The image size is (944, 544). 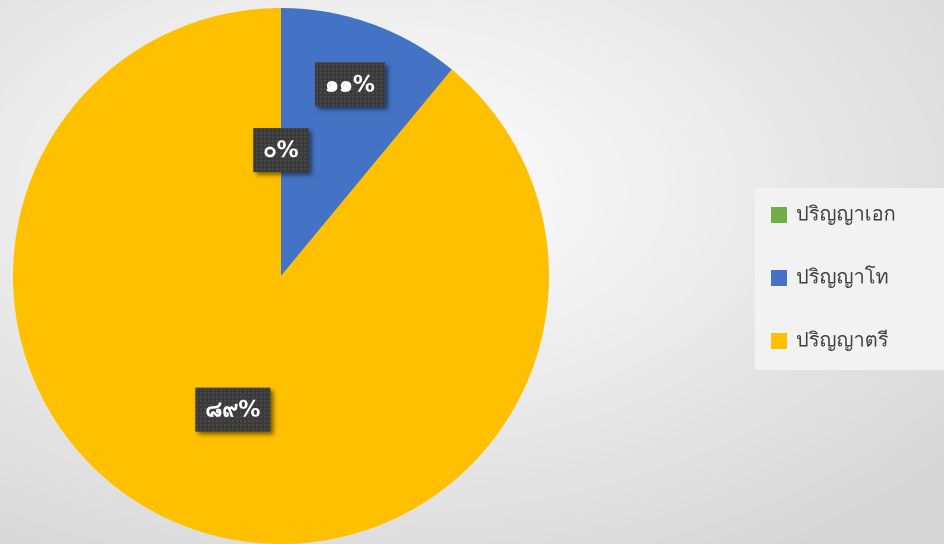 I want to click on legend-label: ปริญญาเอก, so click(x=846, y=214).